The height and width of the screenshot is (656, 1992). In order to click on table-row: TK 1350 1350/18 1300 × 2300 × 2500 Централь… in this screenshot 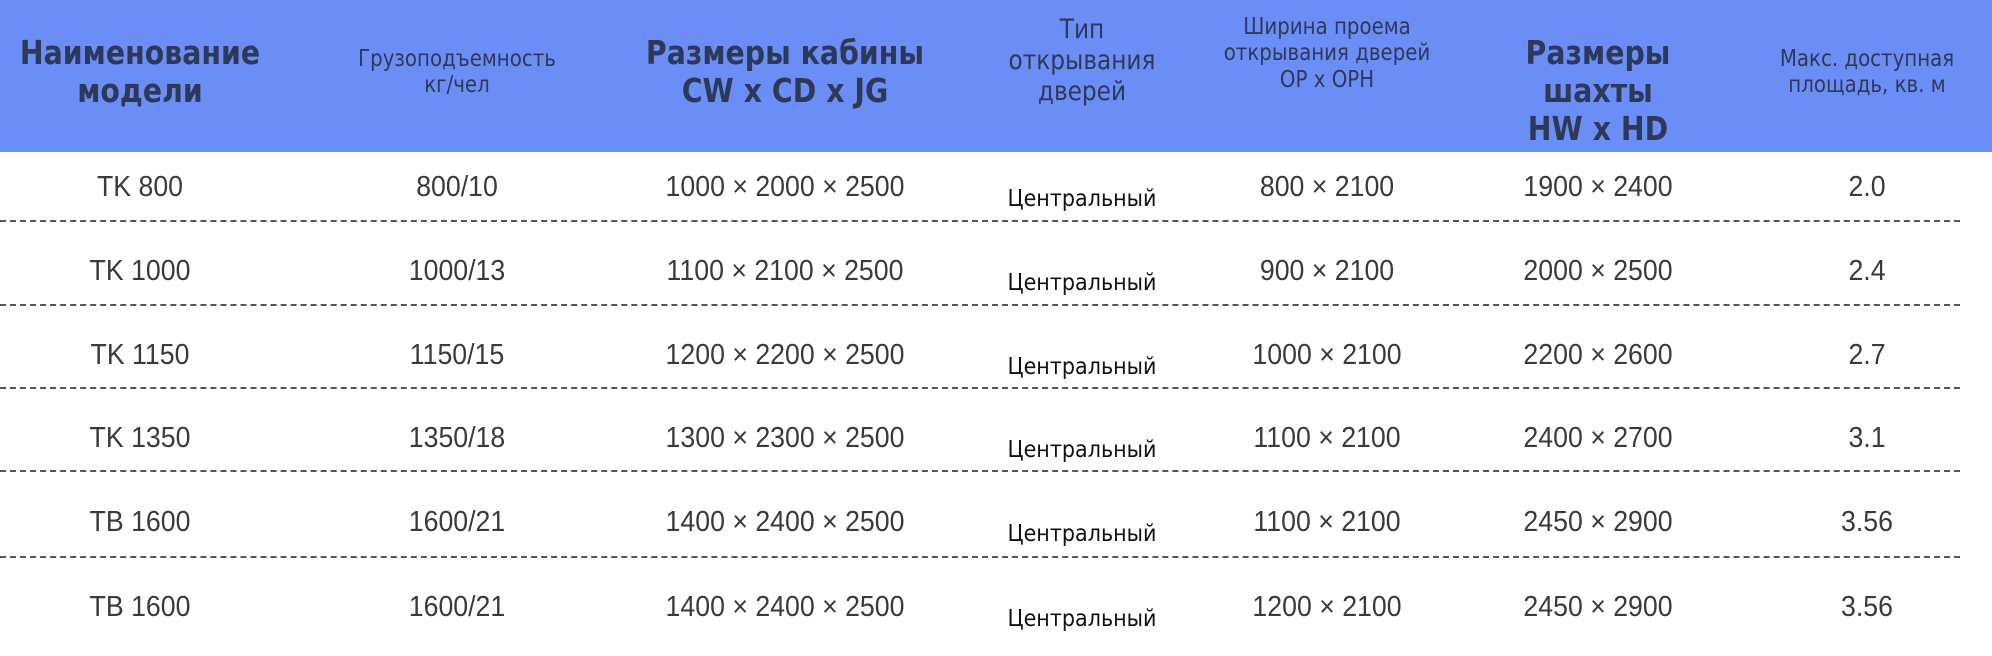, I will do `click(996, 445)`.